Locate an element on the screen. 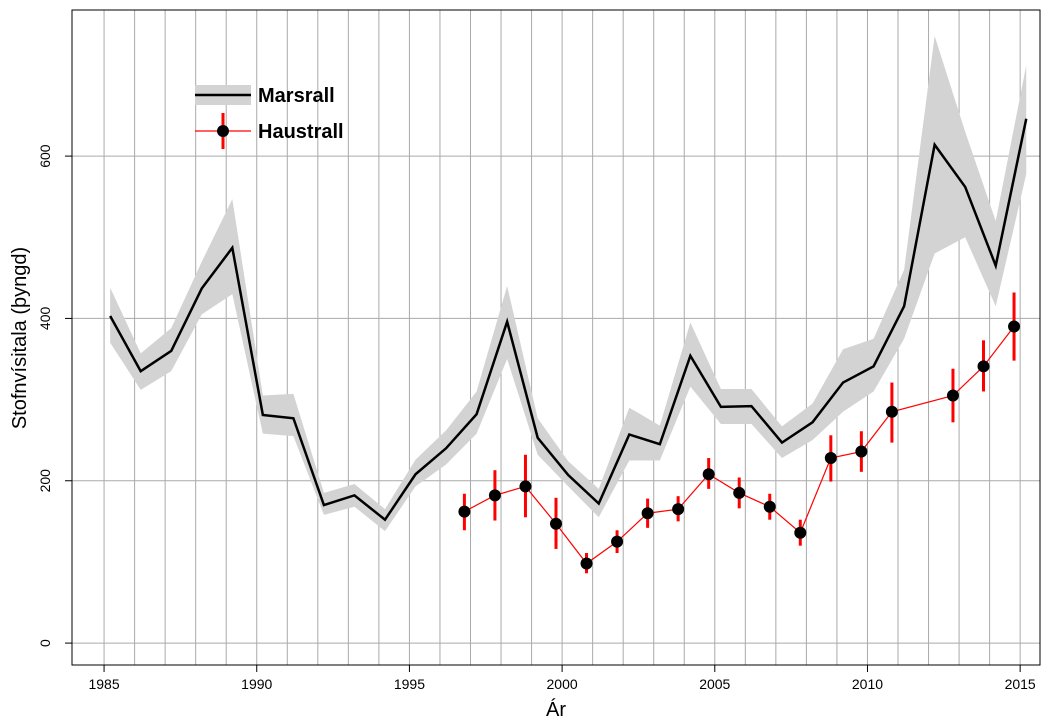 This screenshot has width=1058, height=724. legend-point is located at coordinates (223, 131).